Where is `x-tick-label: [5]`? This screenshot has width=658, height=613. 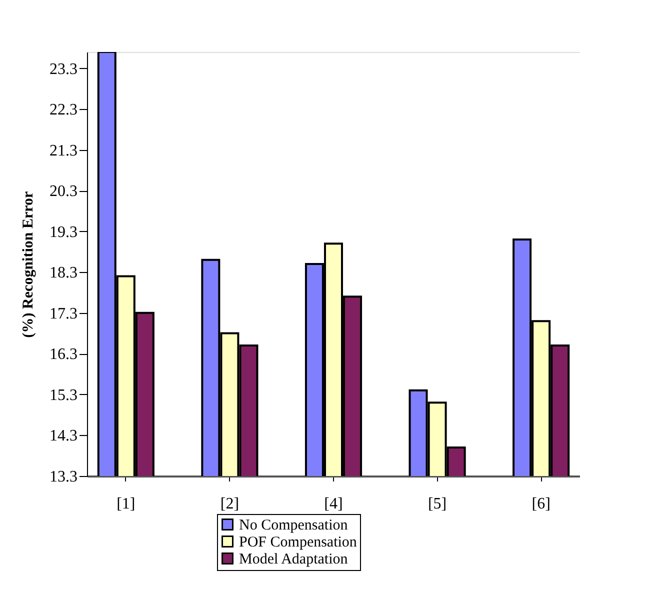 x-tick-label: [5] is located at coordinates (437, 504).